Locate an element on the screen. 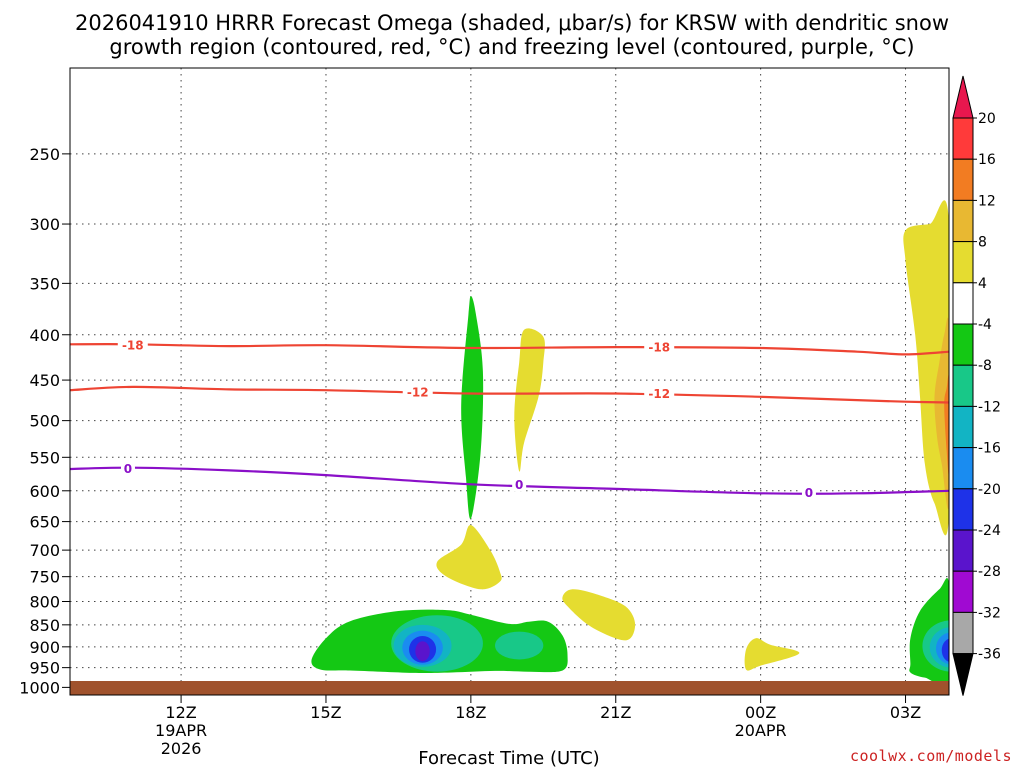  y-tick-label: 850 is located at coordinates (44, 625).